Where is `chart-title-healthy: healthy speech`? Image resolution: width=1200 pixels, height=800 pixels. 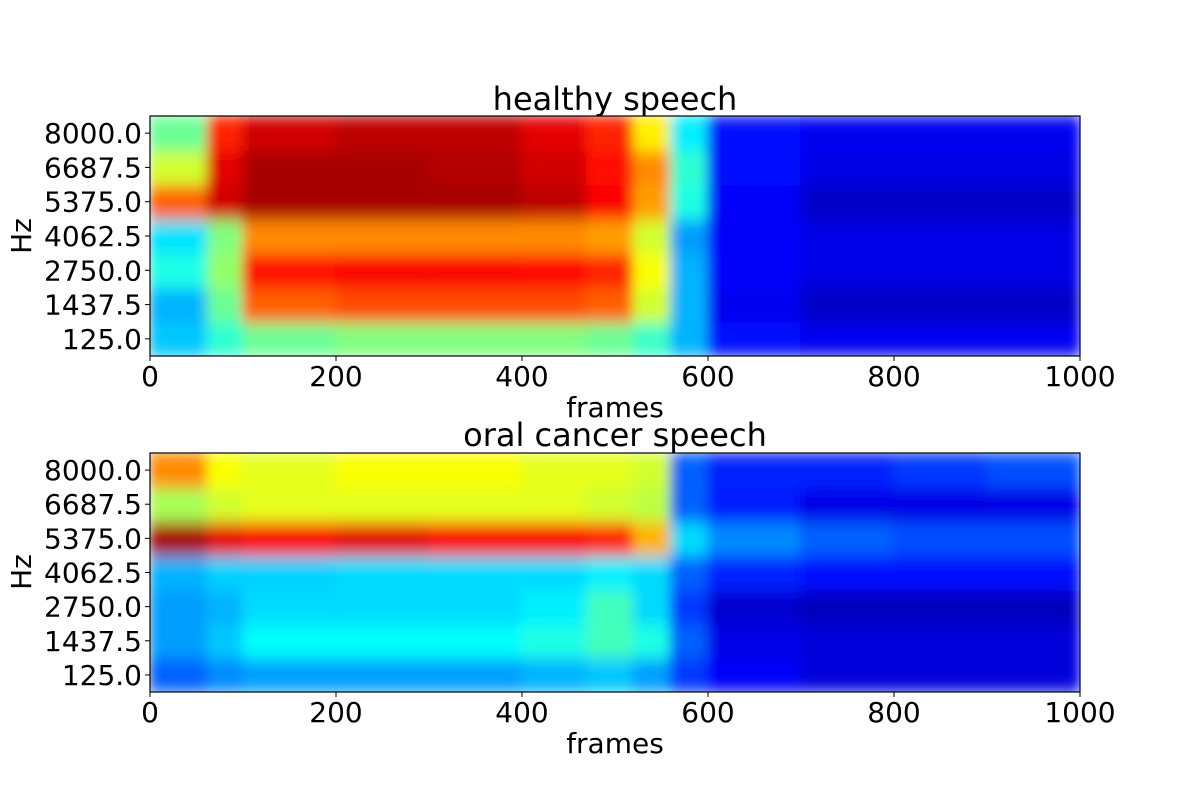 chart-title-healthy: healthy speech is located at coordinates (615, 99).